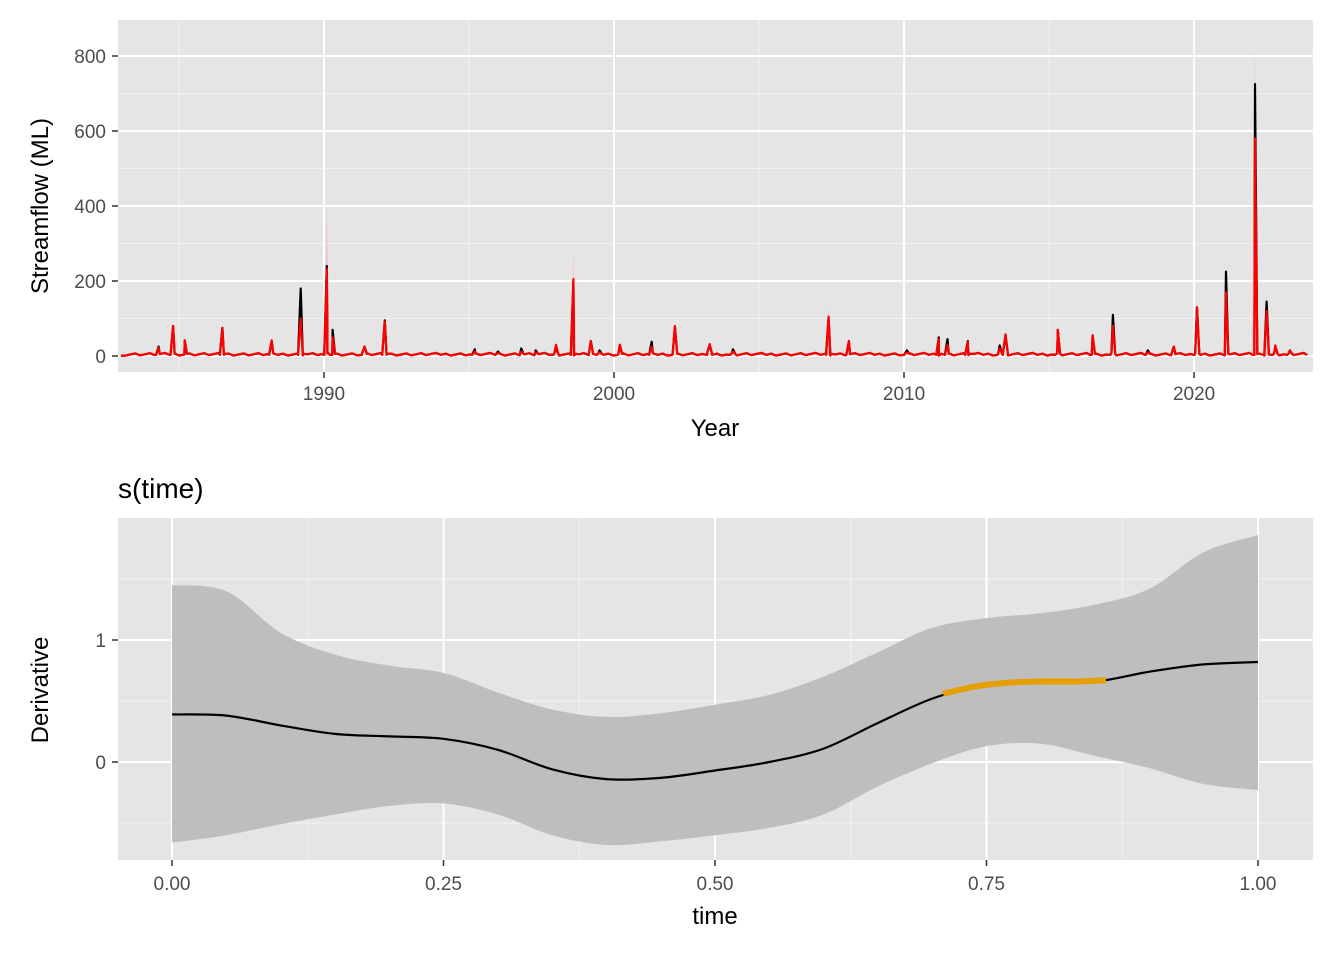 The height and width of the screenshot is (960, 1344). Describe the element at coordinates (986, 884) in the screenshot. I see `derivative-x-tick-label: 0.75` at that location.